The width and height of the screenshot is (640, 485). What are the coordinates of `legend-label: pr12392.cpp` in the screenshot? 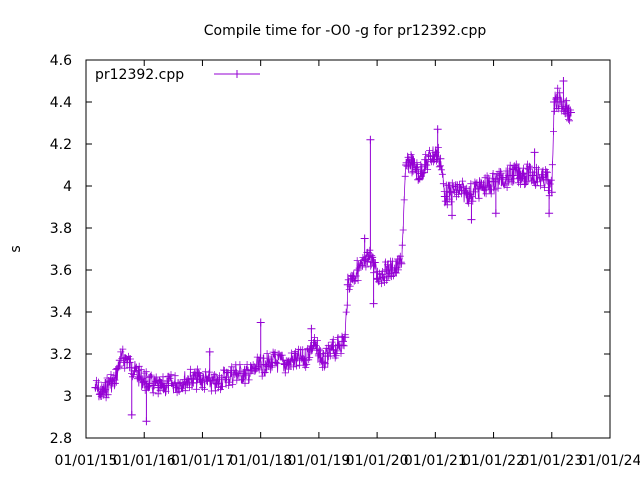 It's located at (139, 75).